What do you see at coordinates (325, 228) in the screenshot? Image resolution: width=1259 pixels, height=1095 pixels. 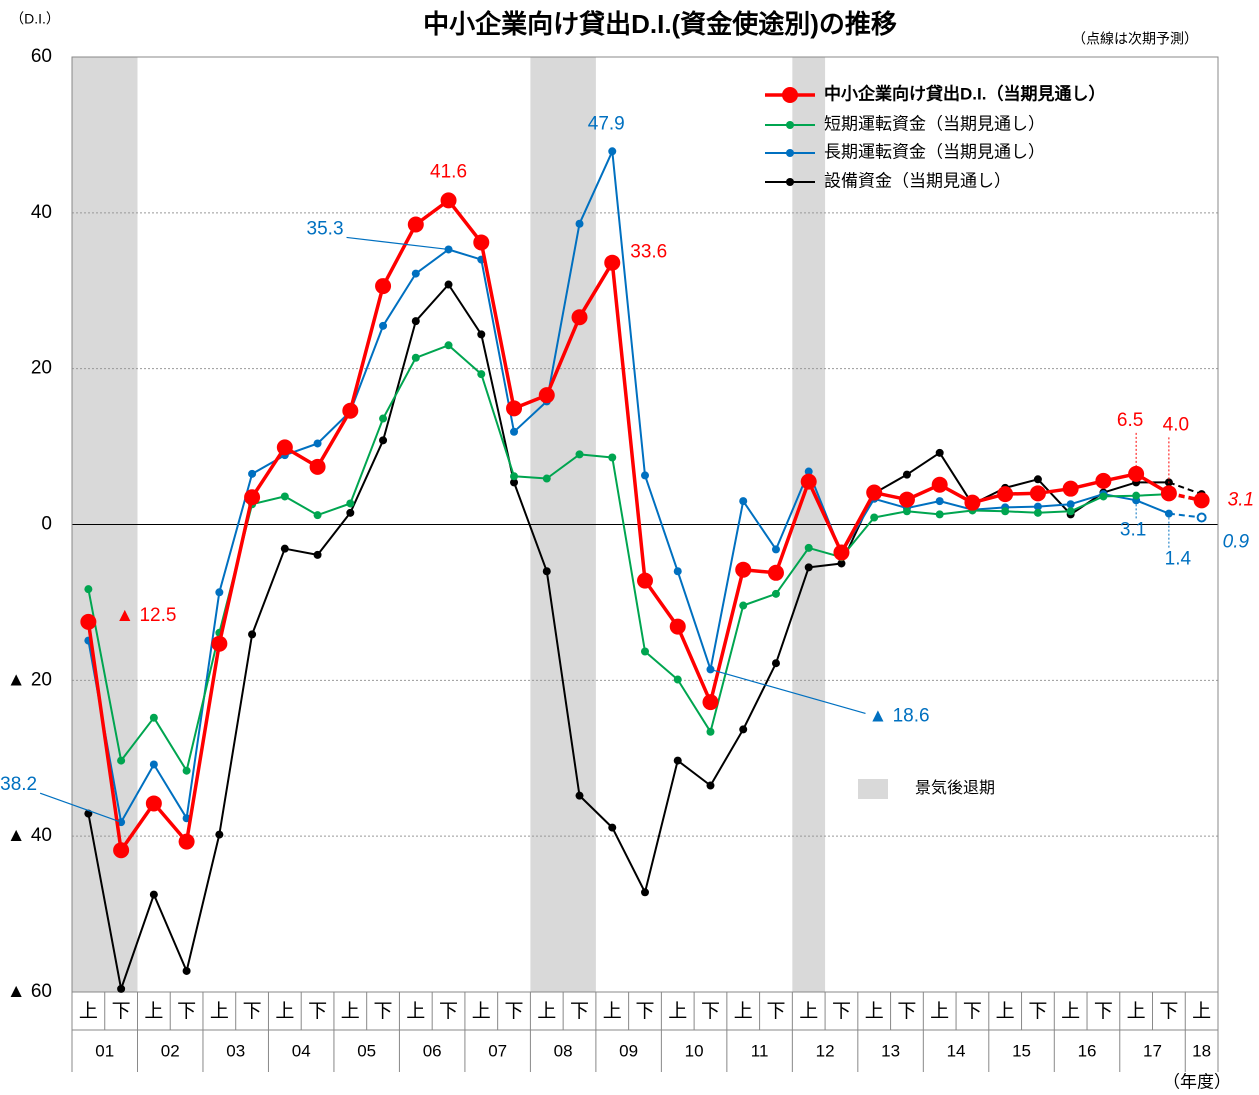 I see `data-label: 35.3` at bounding box center [325, 228].